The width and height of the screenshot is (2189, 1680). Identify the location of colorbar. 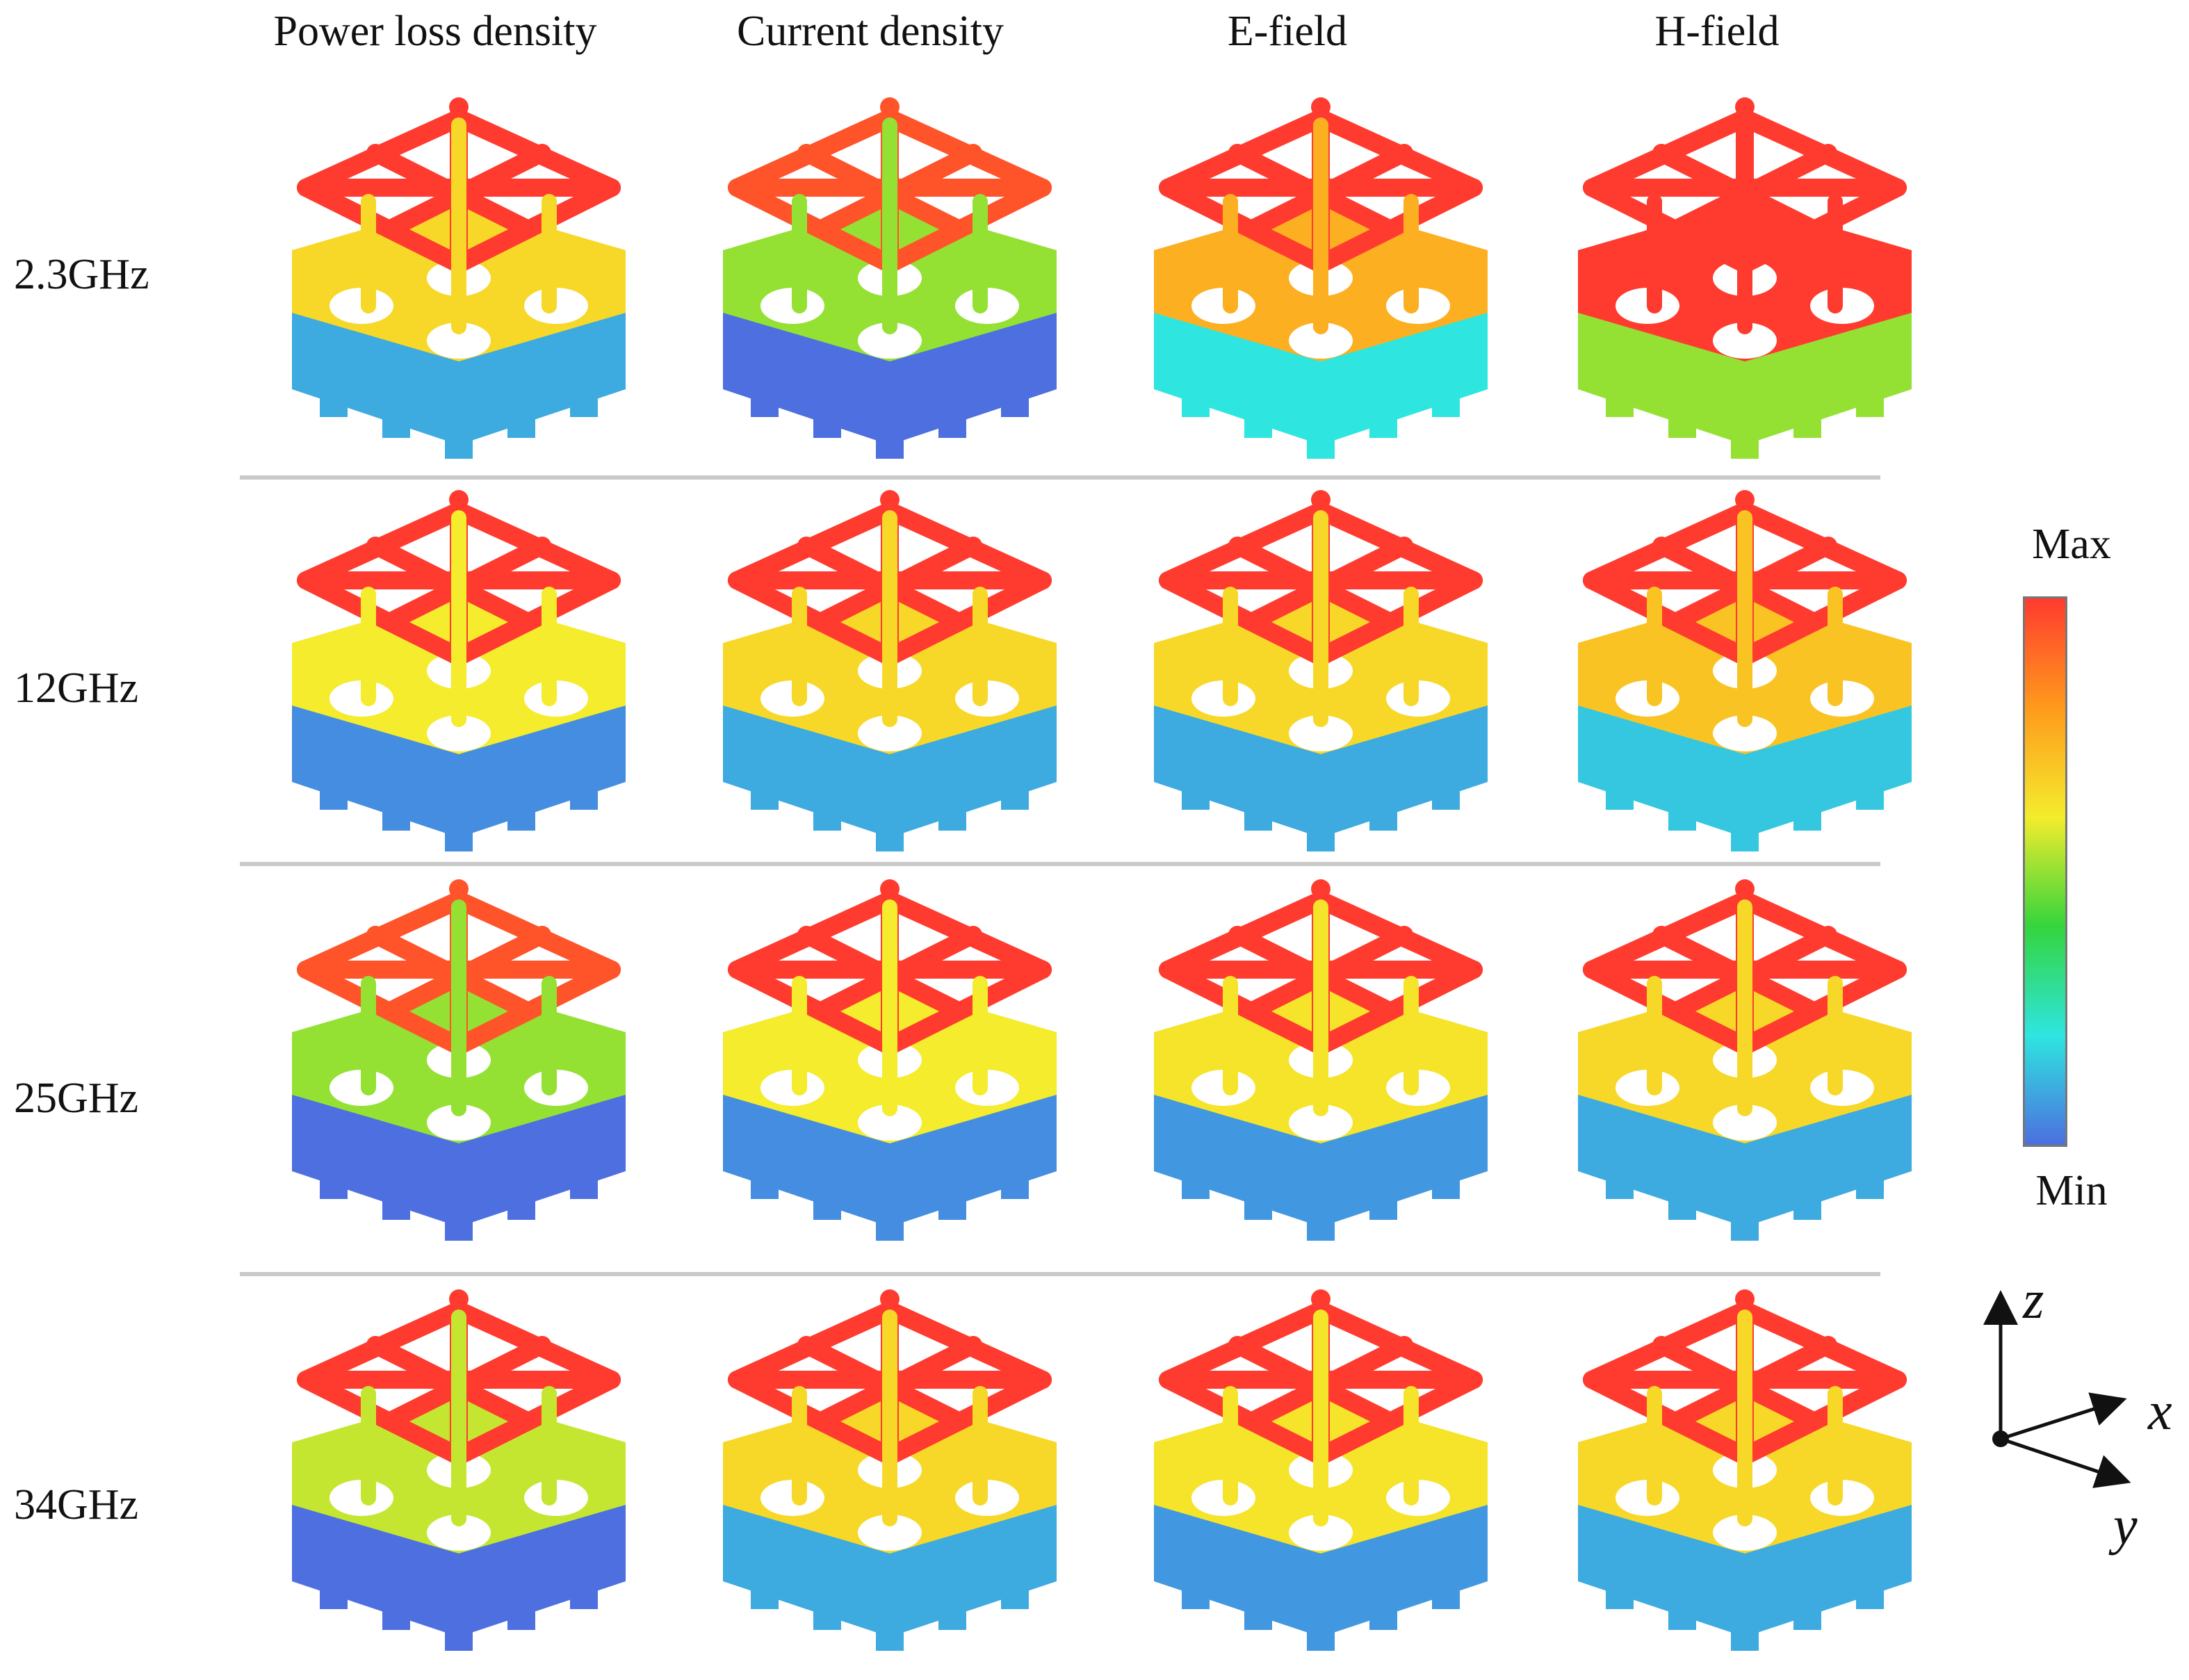
(2045, 871).